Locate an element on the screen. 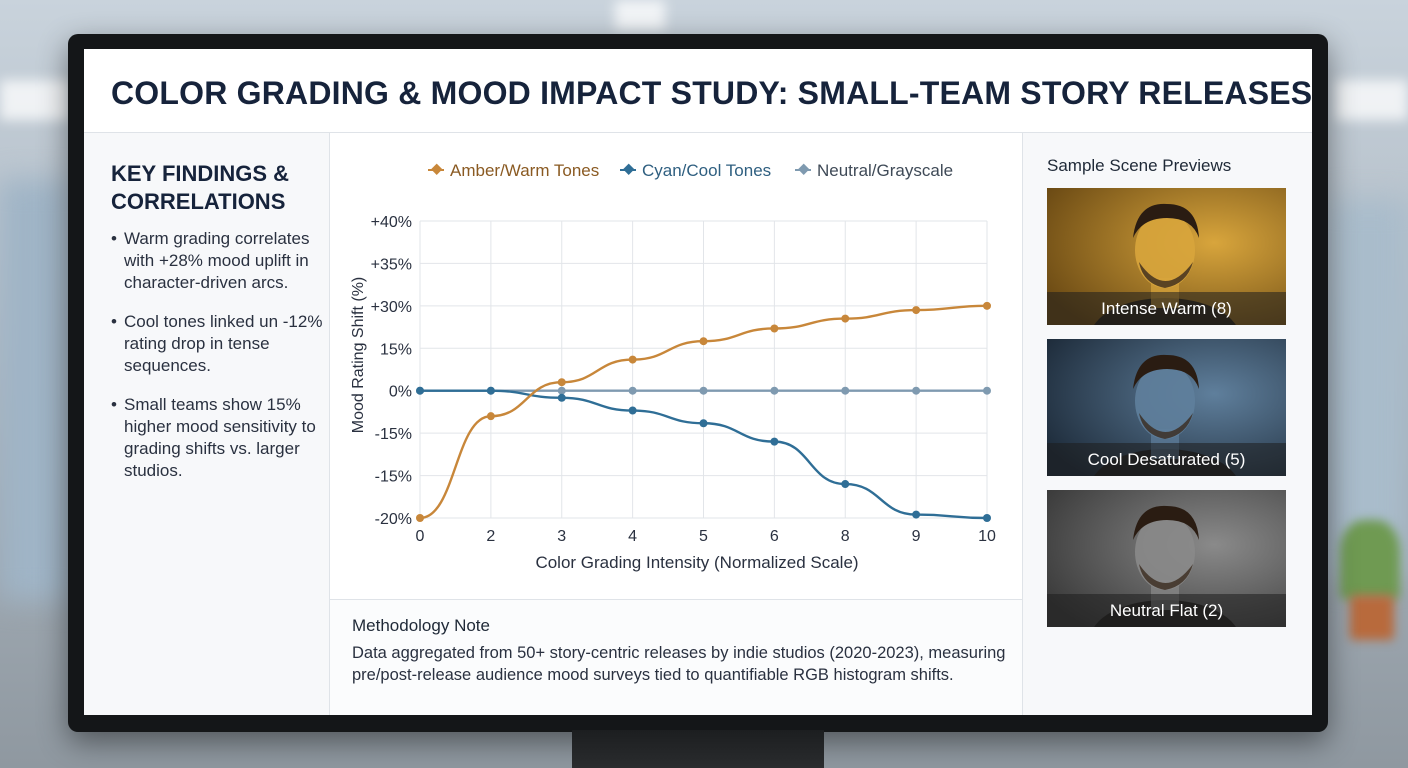 Image resolution: width=1408 pixels, height=768 pixels. methodology-title: Methodology Note is located at coordinates (421, 625).